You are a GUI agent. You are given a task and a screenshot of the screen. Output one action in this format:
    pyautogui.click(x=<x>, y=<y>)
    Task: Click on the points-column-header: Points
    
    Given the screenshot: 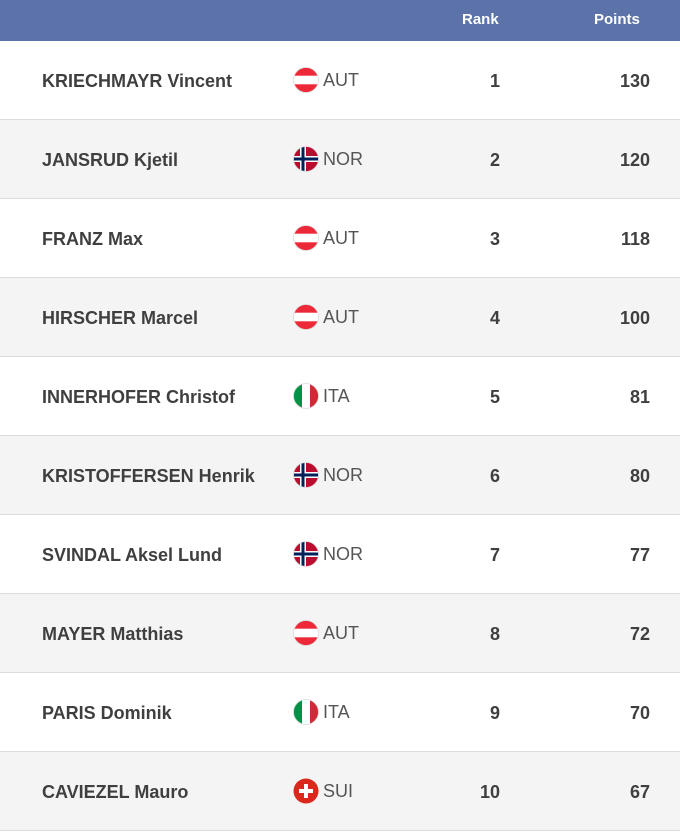 What is the action you would take?
    pyautogui.click(x=617, y=19)
    